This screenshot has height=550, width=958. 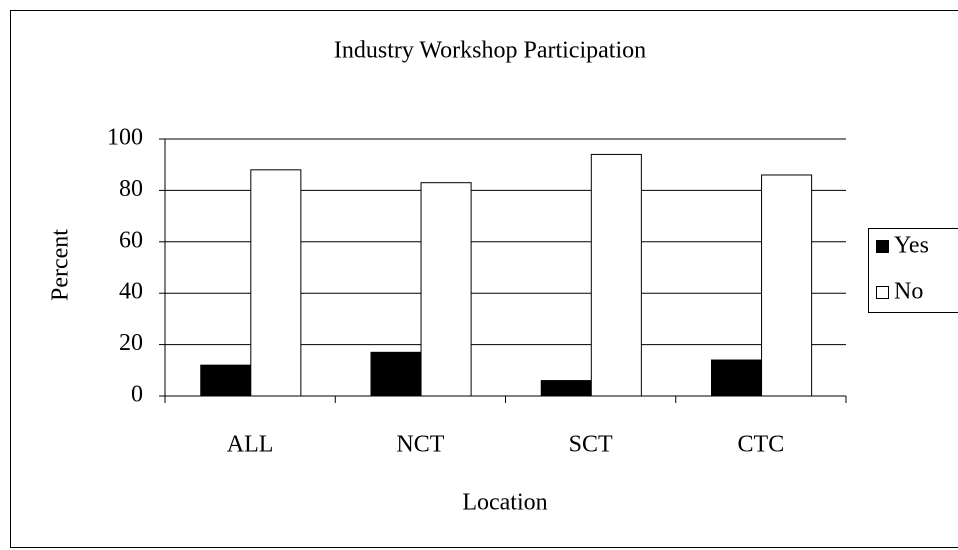 I want to click on x-axis-title: Location, so click(x=504, y=503).